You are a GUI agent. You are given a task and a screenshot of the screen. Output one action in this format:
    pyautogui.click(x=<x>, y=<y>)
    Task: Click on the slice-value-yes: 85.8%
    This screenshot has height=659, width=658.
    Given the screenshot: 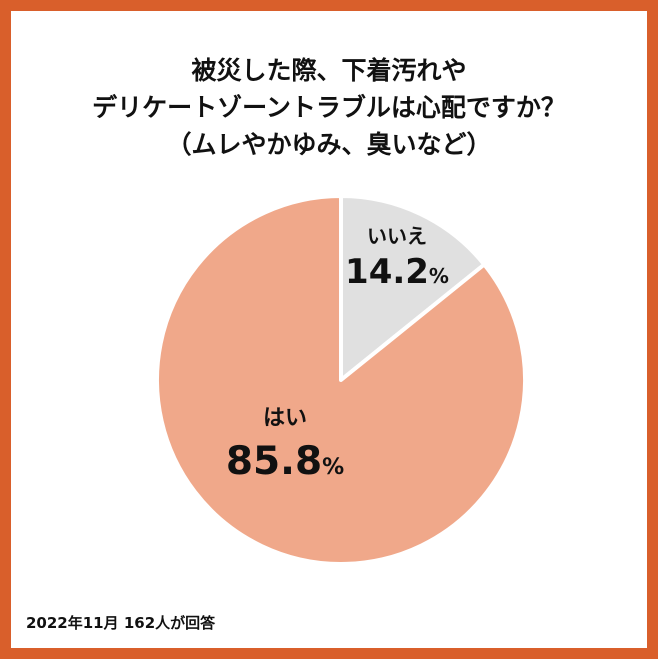 What is the action you would take?
    pyautogui.click(x=285, y=461)
    